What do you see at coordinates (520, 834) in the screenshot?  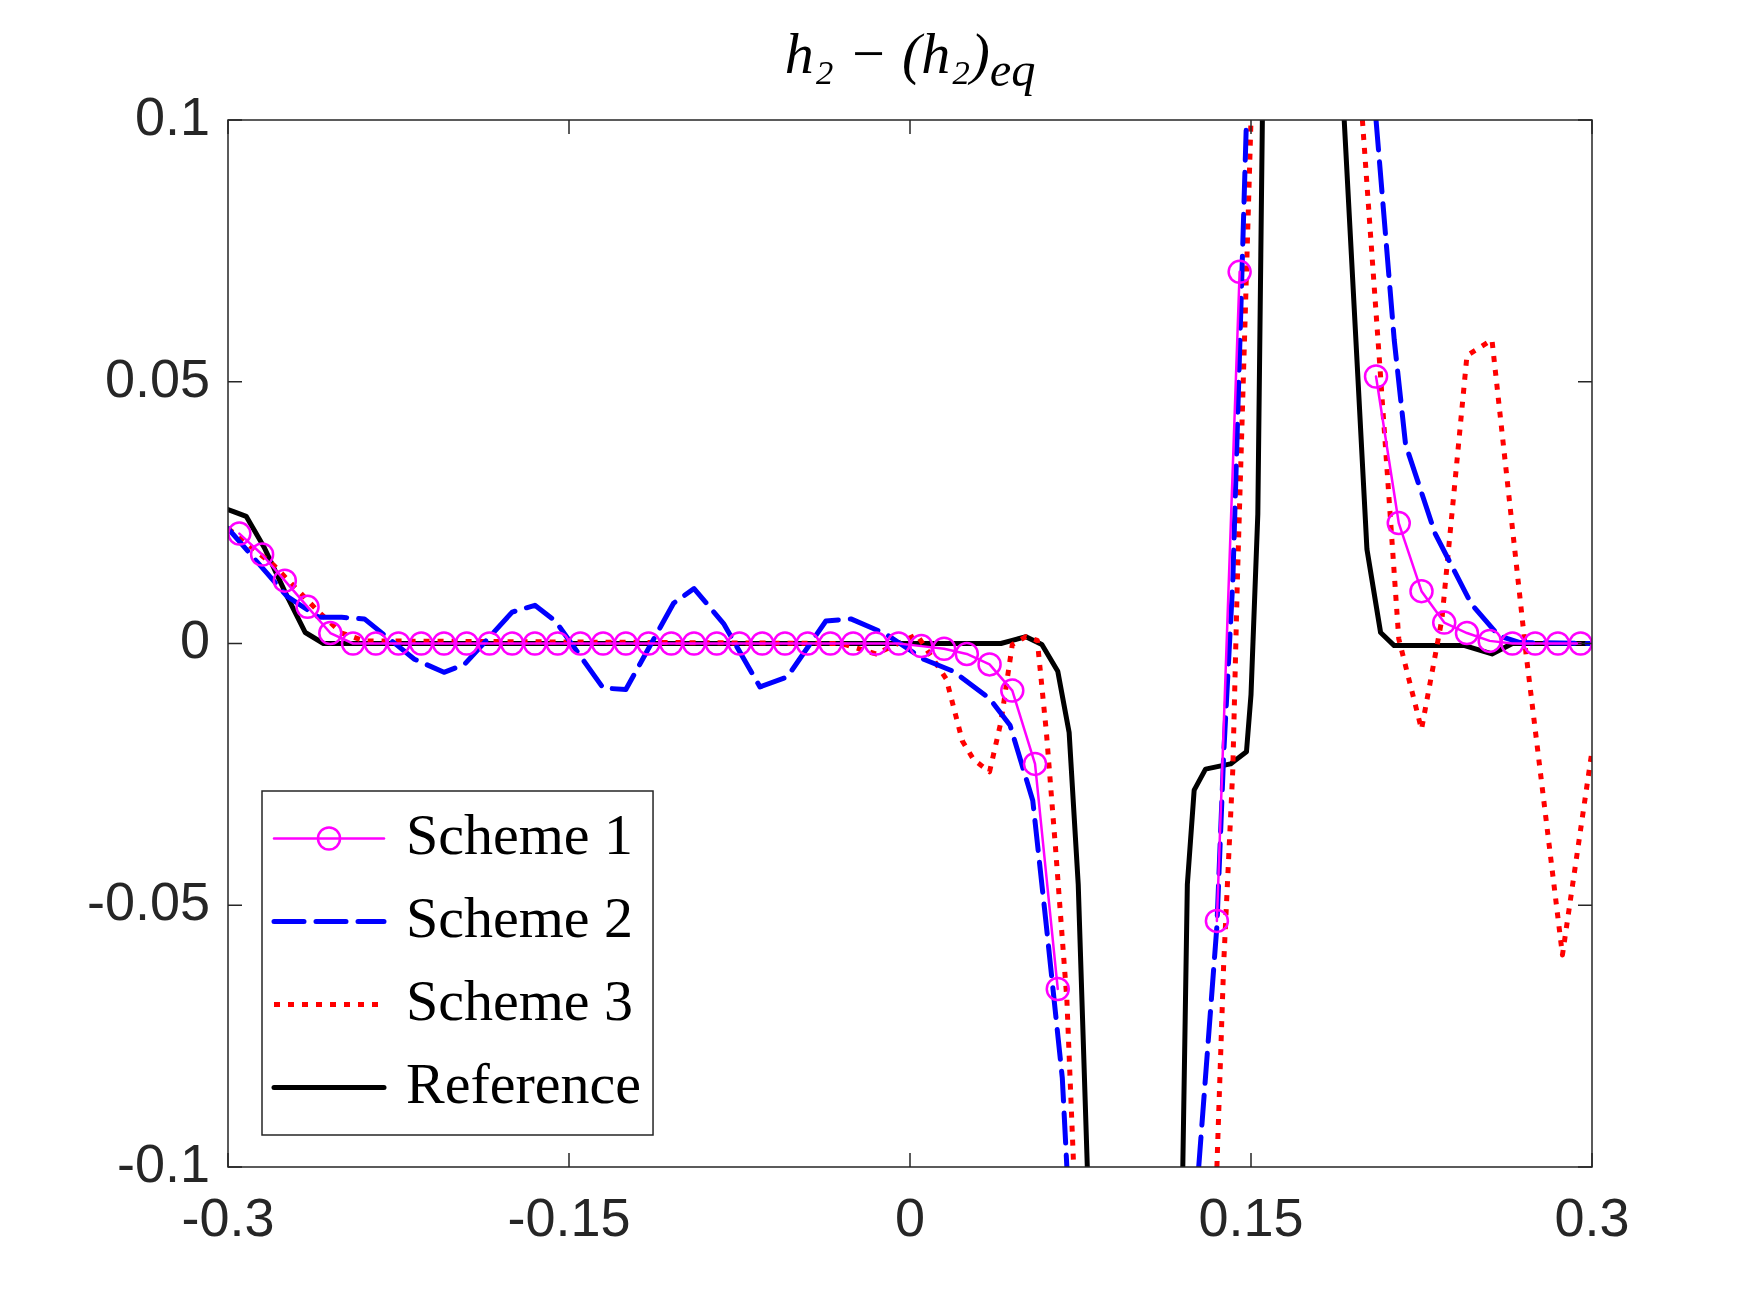 I see `legend-label: Scheme 1` at bounding box center [520, 834].